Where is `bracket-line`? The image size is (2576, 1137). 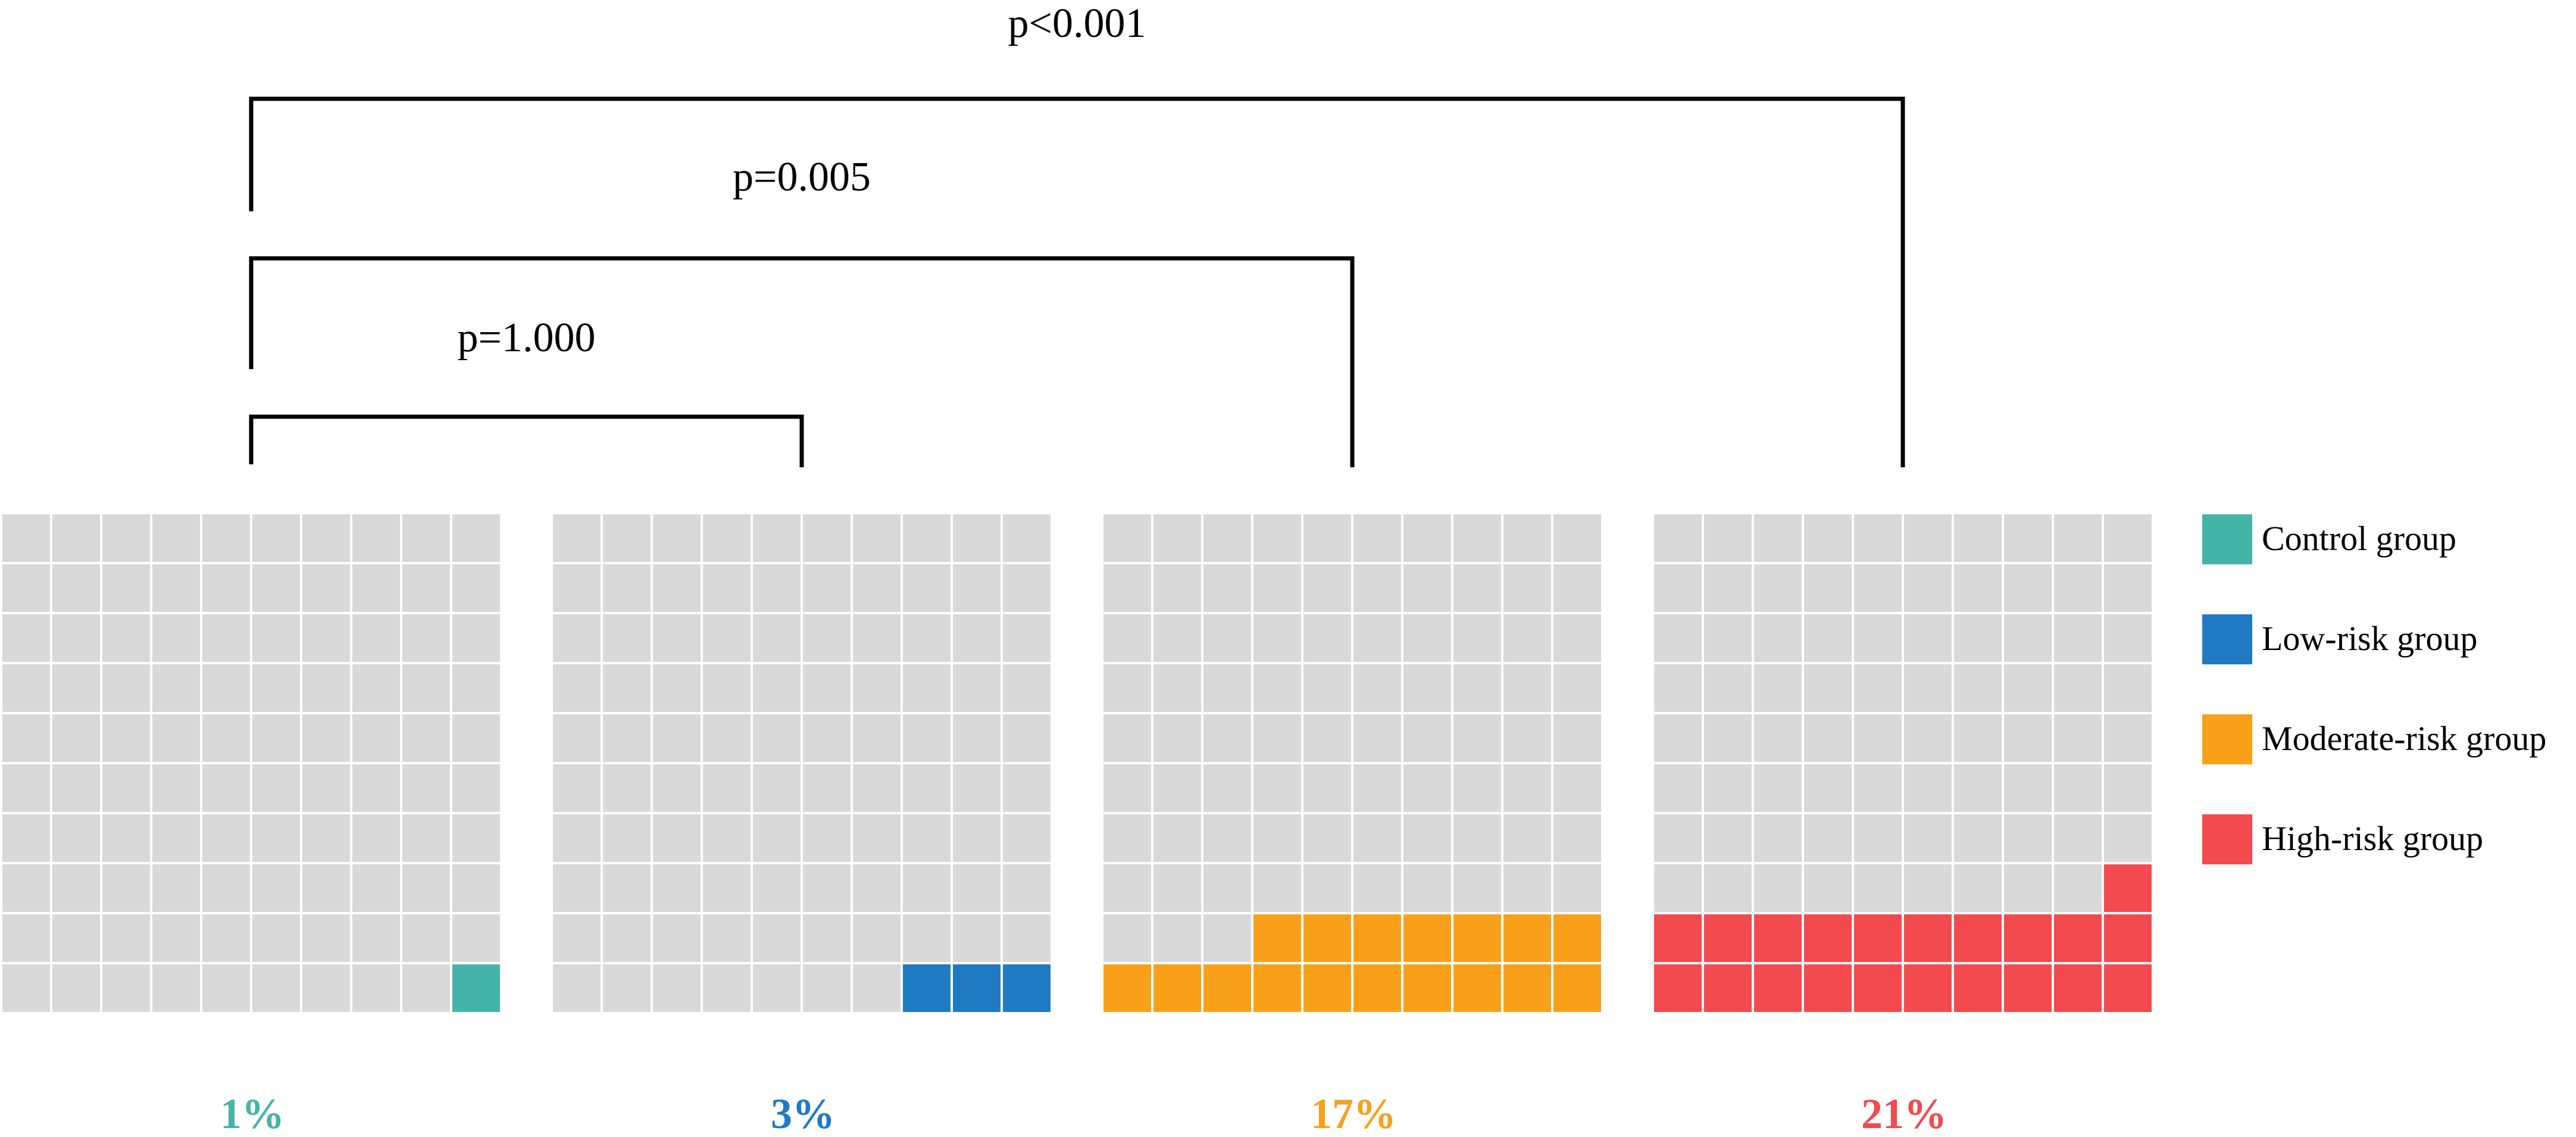 bracket-line is located at coordinates (526, 440).